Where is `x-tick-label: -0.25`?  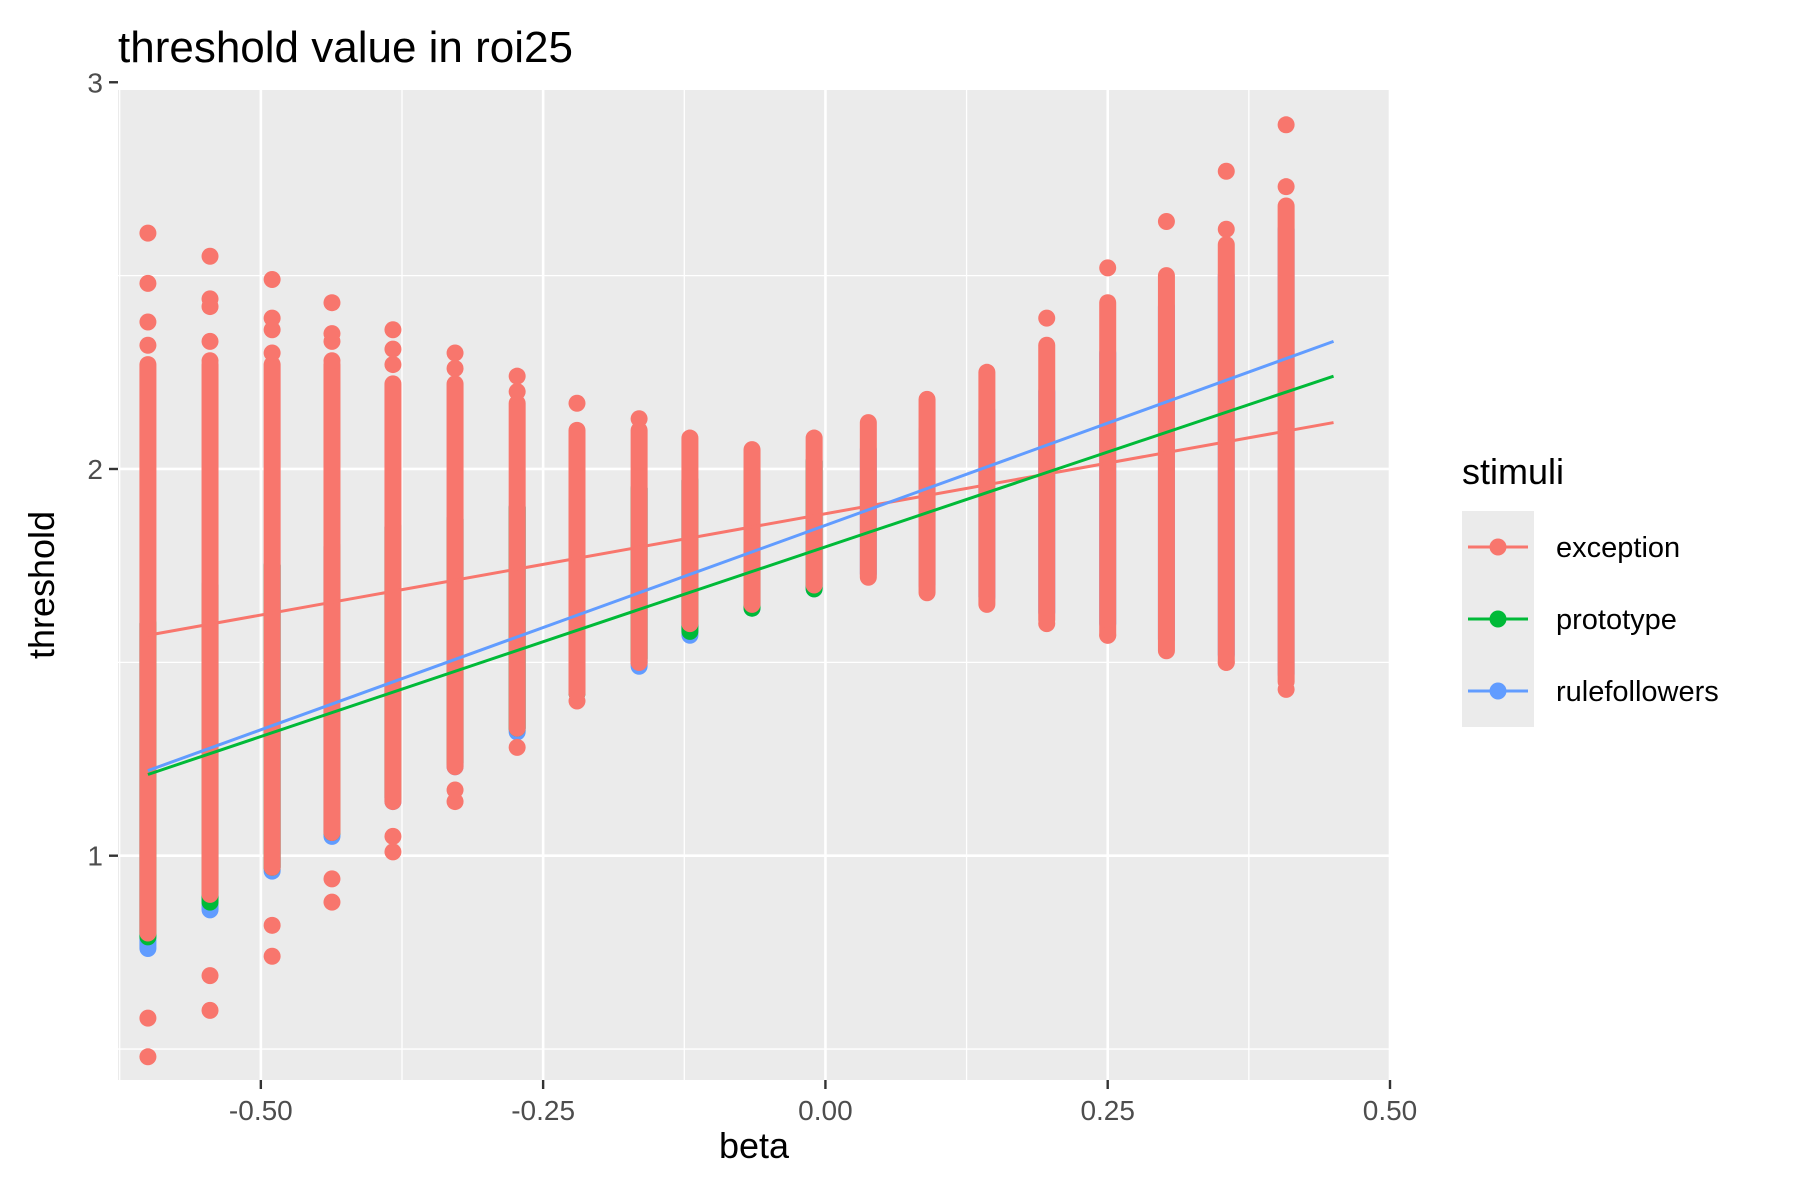 x-tick-label: -0.25 is located at coordinates (543, 1110).